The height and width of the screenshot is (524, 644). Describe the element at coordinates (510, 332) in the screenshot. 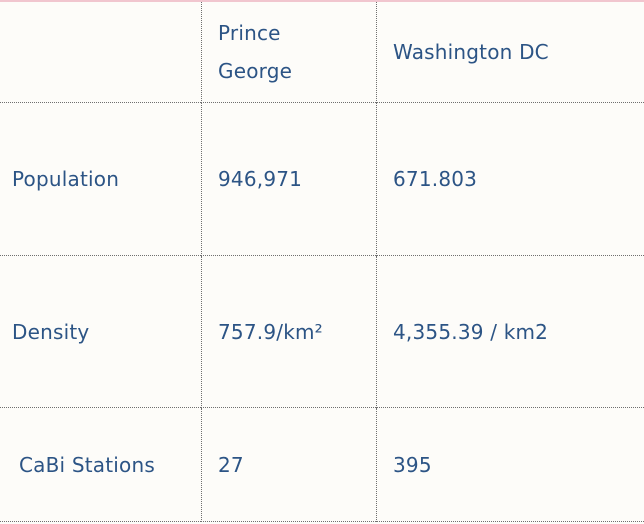

I see `density-washington-dc: 4,355.39 / km2` at that location.